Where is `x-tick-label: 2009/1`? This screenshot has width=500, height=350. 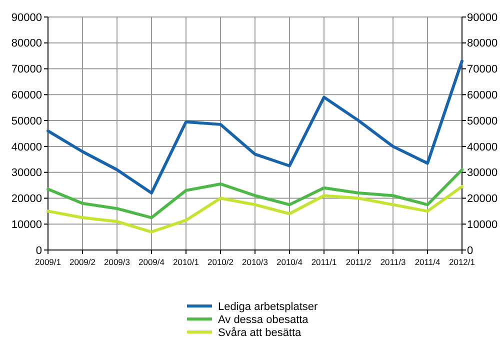
x-tick-label: 2009/1 is located at coordinates (48, 262).